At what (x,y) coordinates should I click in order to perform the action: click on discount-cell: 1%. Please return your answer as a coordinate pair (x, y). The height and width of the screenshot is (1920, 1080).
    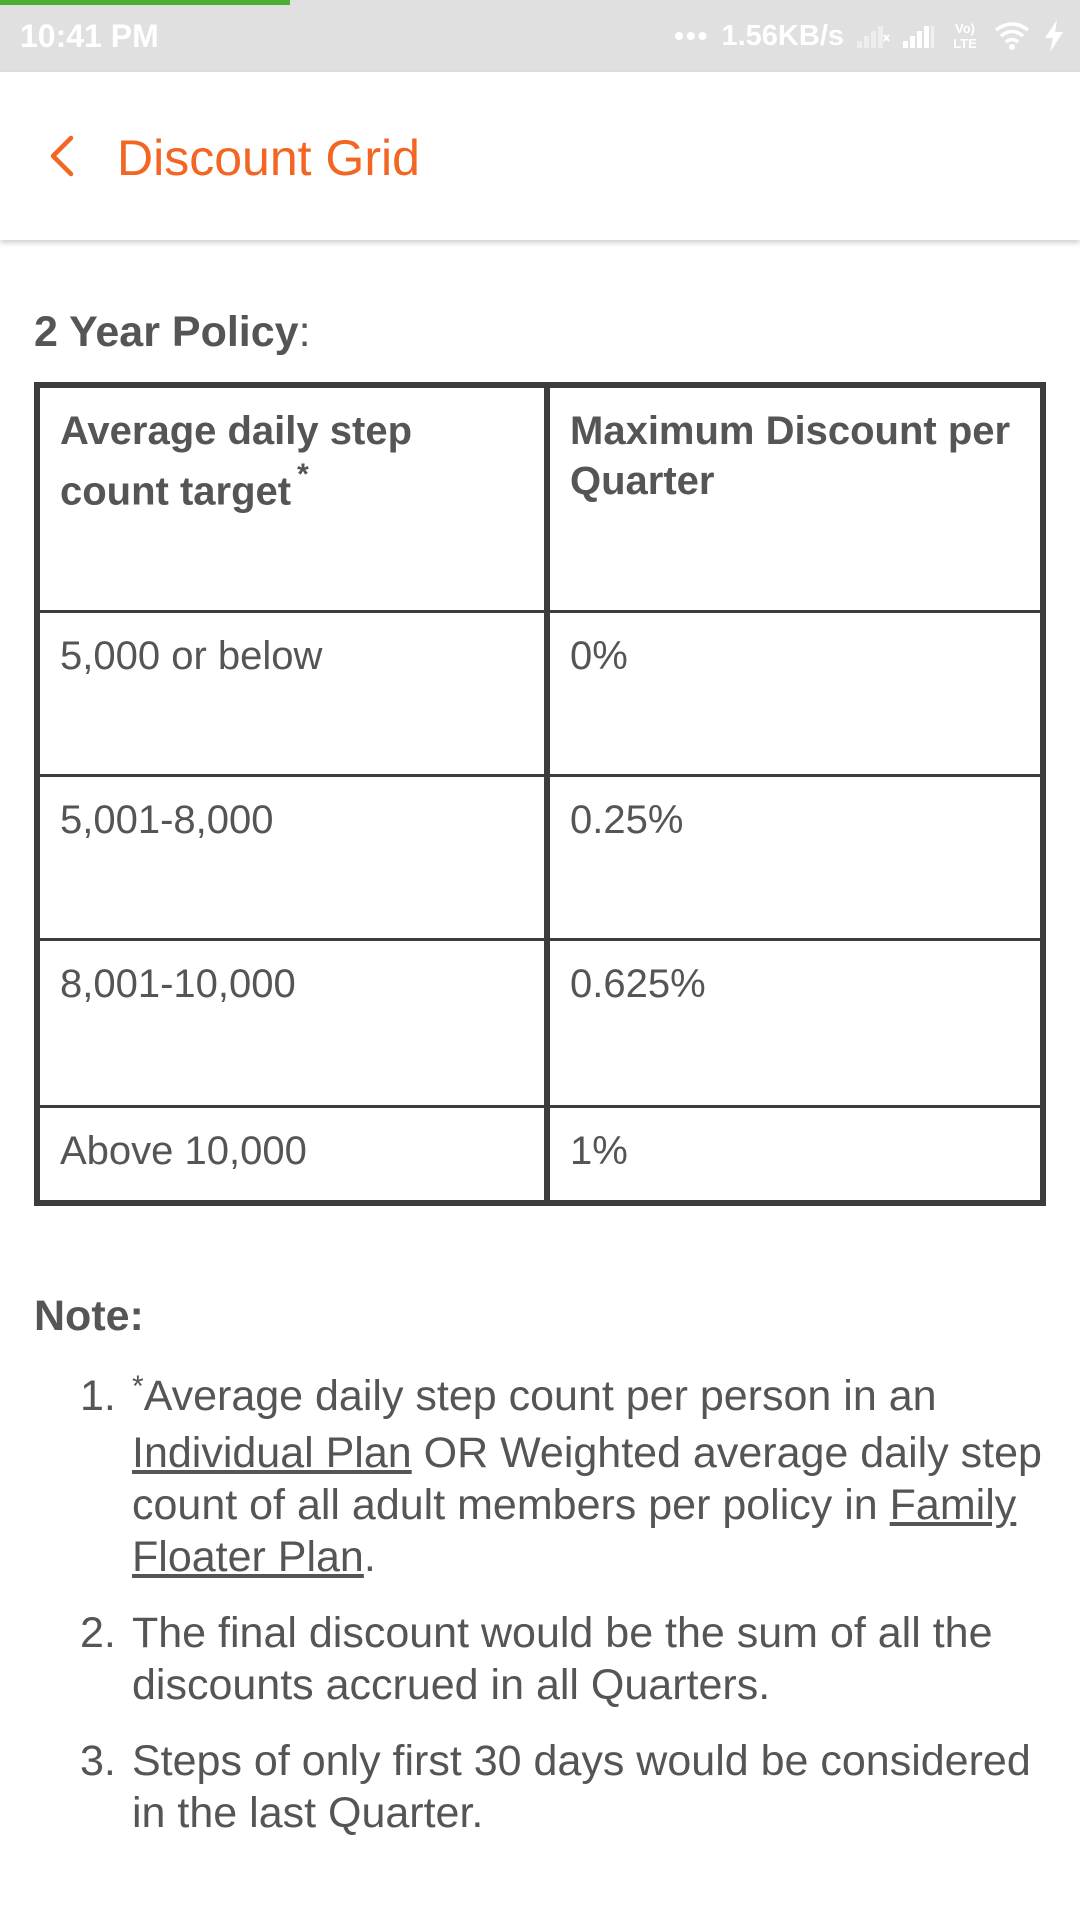
    Looking at the image, I should click on (795, 1154).